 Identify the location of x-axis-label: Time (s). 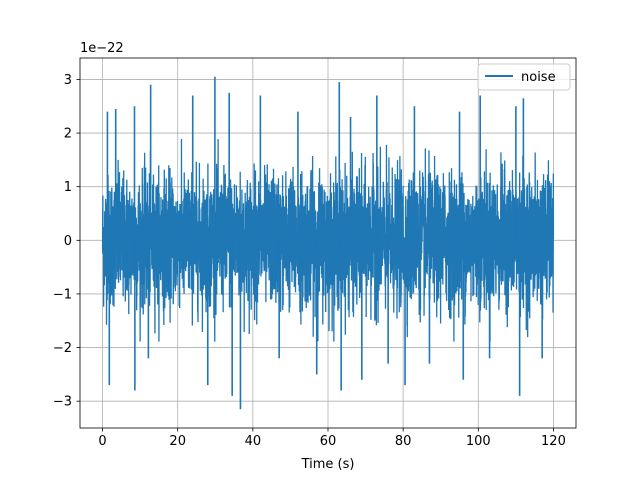
(328, 464).